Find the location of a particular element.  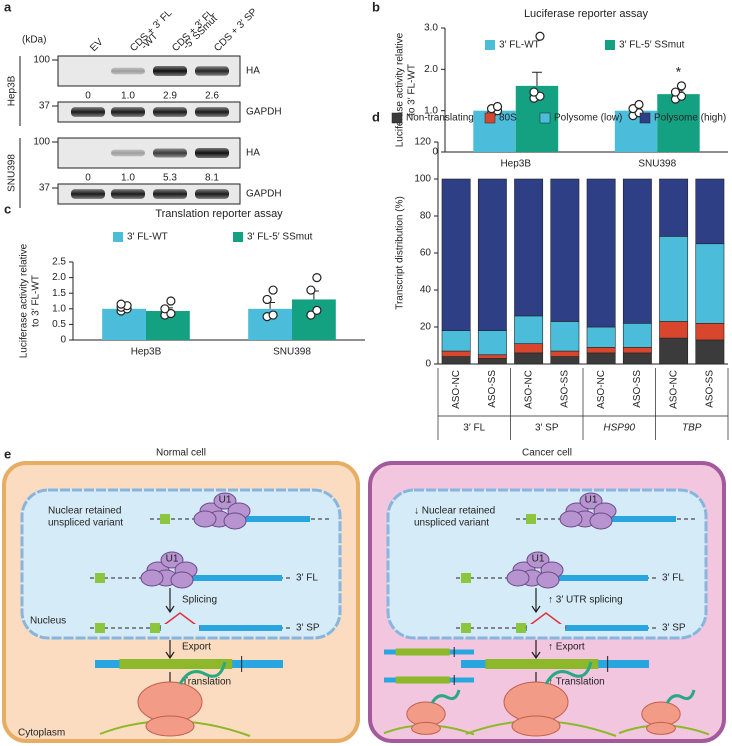

step-label: Splicing is located at coordinates (199, 600).